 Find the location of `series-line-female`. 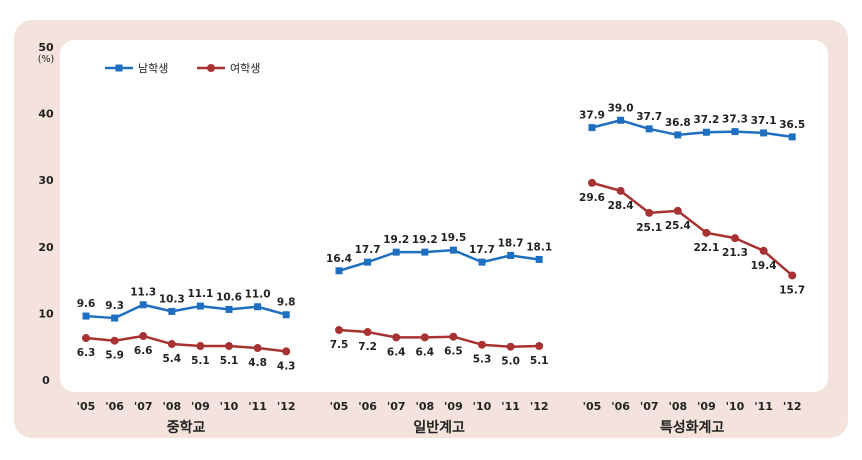

series-line-female is located at coordinates (692, 229).